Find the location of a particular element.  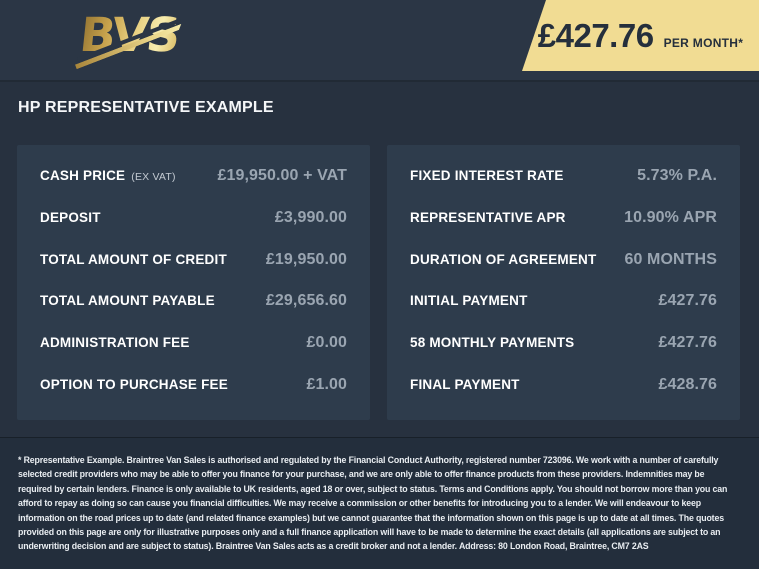

row-value: £1.00 is located at coordinates (326, 385).